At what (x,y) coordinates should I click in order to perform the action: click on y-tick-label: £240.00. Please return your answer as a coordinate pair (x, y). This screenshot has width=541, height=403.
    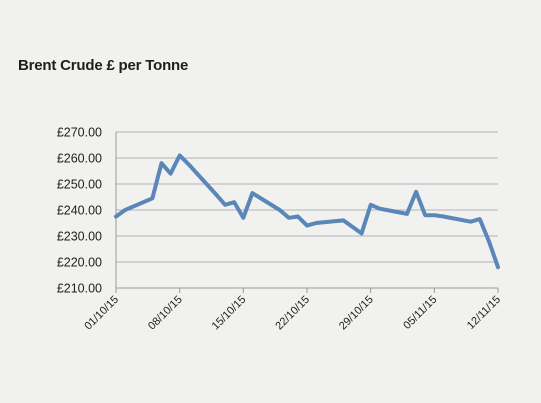
    Looking at the image, I should click on (79, 211).